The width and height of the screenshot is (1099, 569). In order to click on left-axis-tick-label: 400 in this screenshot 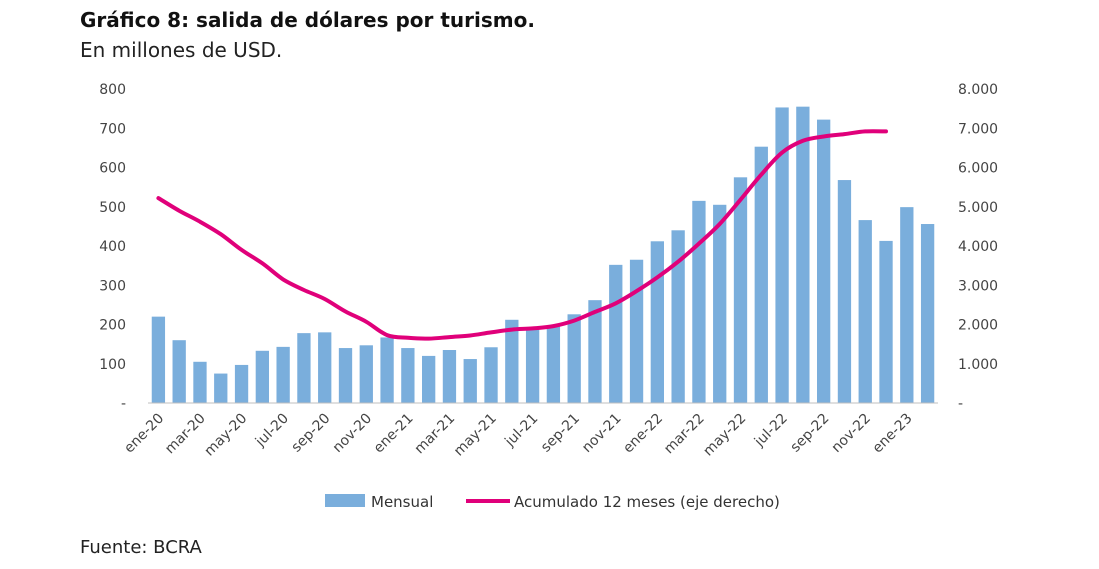, I will do `click(112, 247)`.